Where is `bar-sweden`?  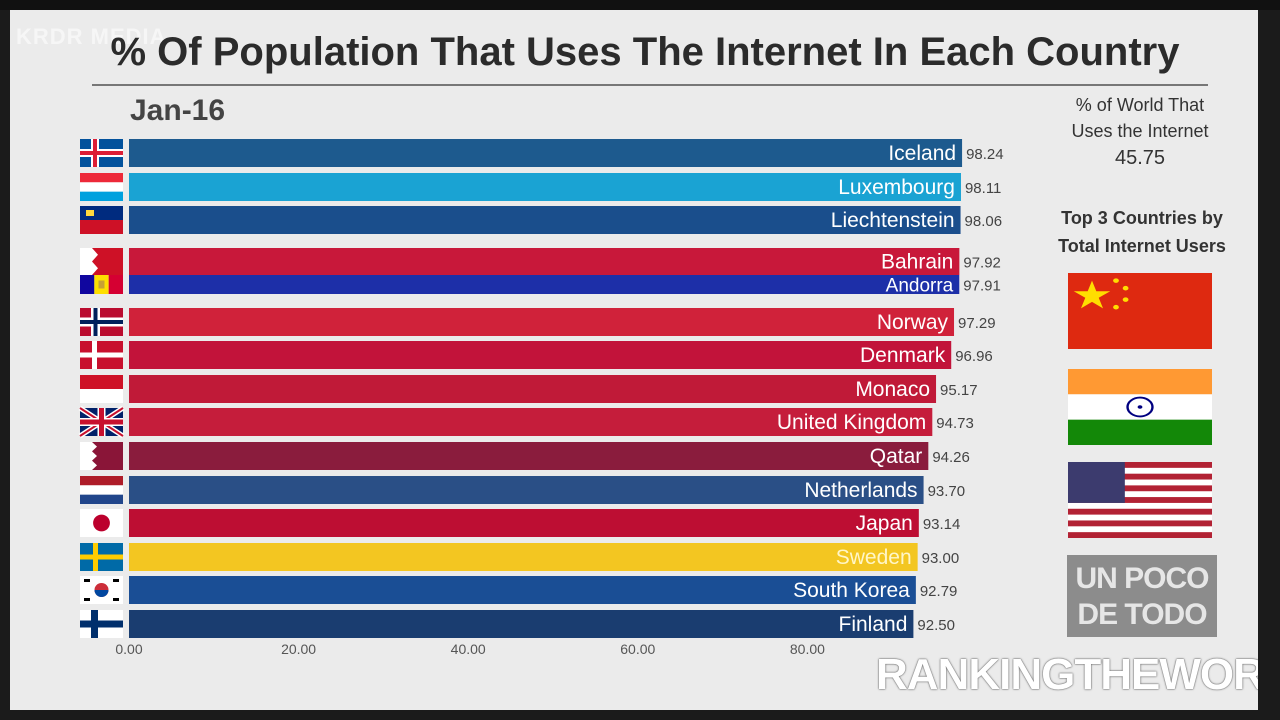
bar-sweden is located at coordinates (523, 557).